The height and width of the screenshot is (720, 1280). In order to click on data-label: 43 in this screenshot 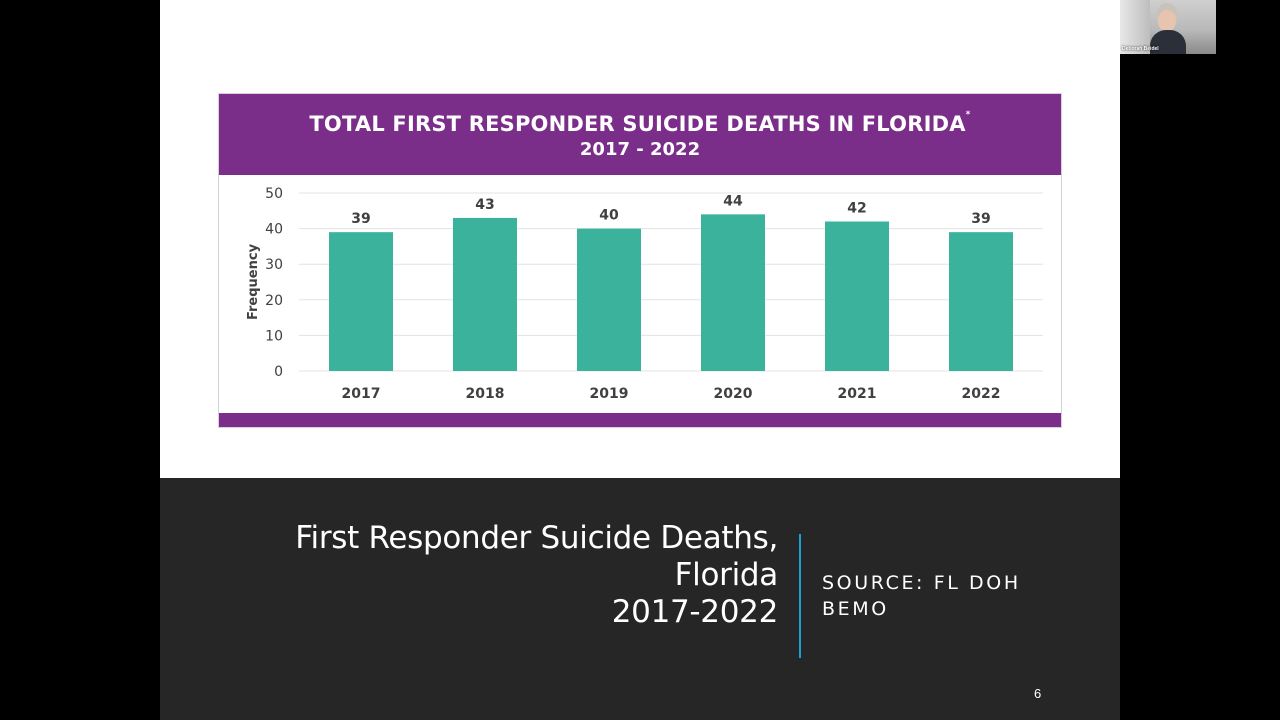, I will do `click(484, 205)`.